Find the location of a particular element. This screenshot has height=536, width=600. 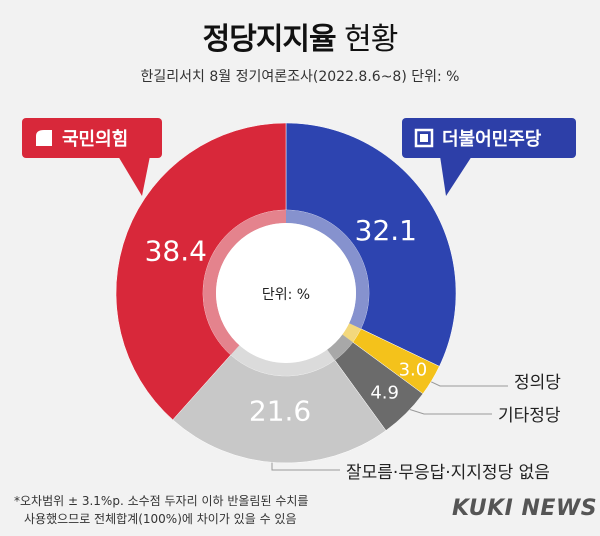

dp-badge: 더불어민주당 is located at coordinates (489, 138).